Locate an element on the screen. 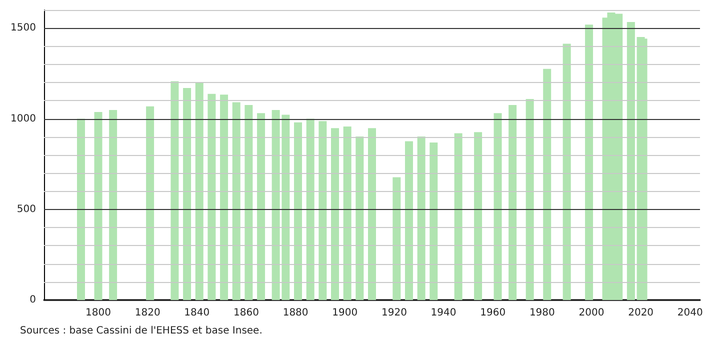 This screenshot has width=710, height=340. x-tick-label: 1920 is located at coordinates (394, 313).